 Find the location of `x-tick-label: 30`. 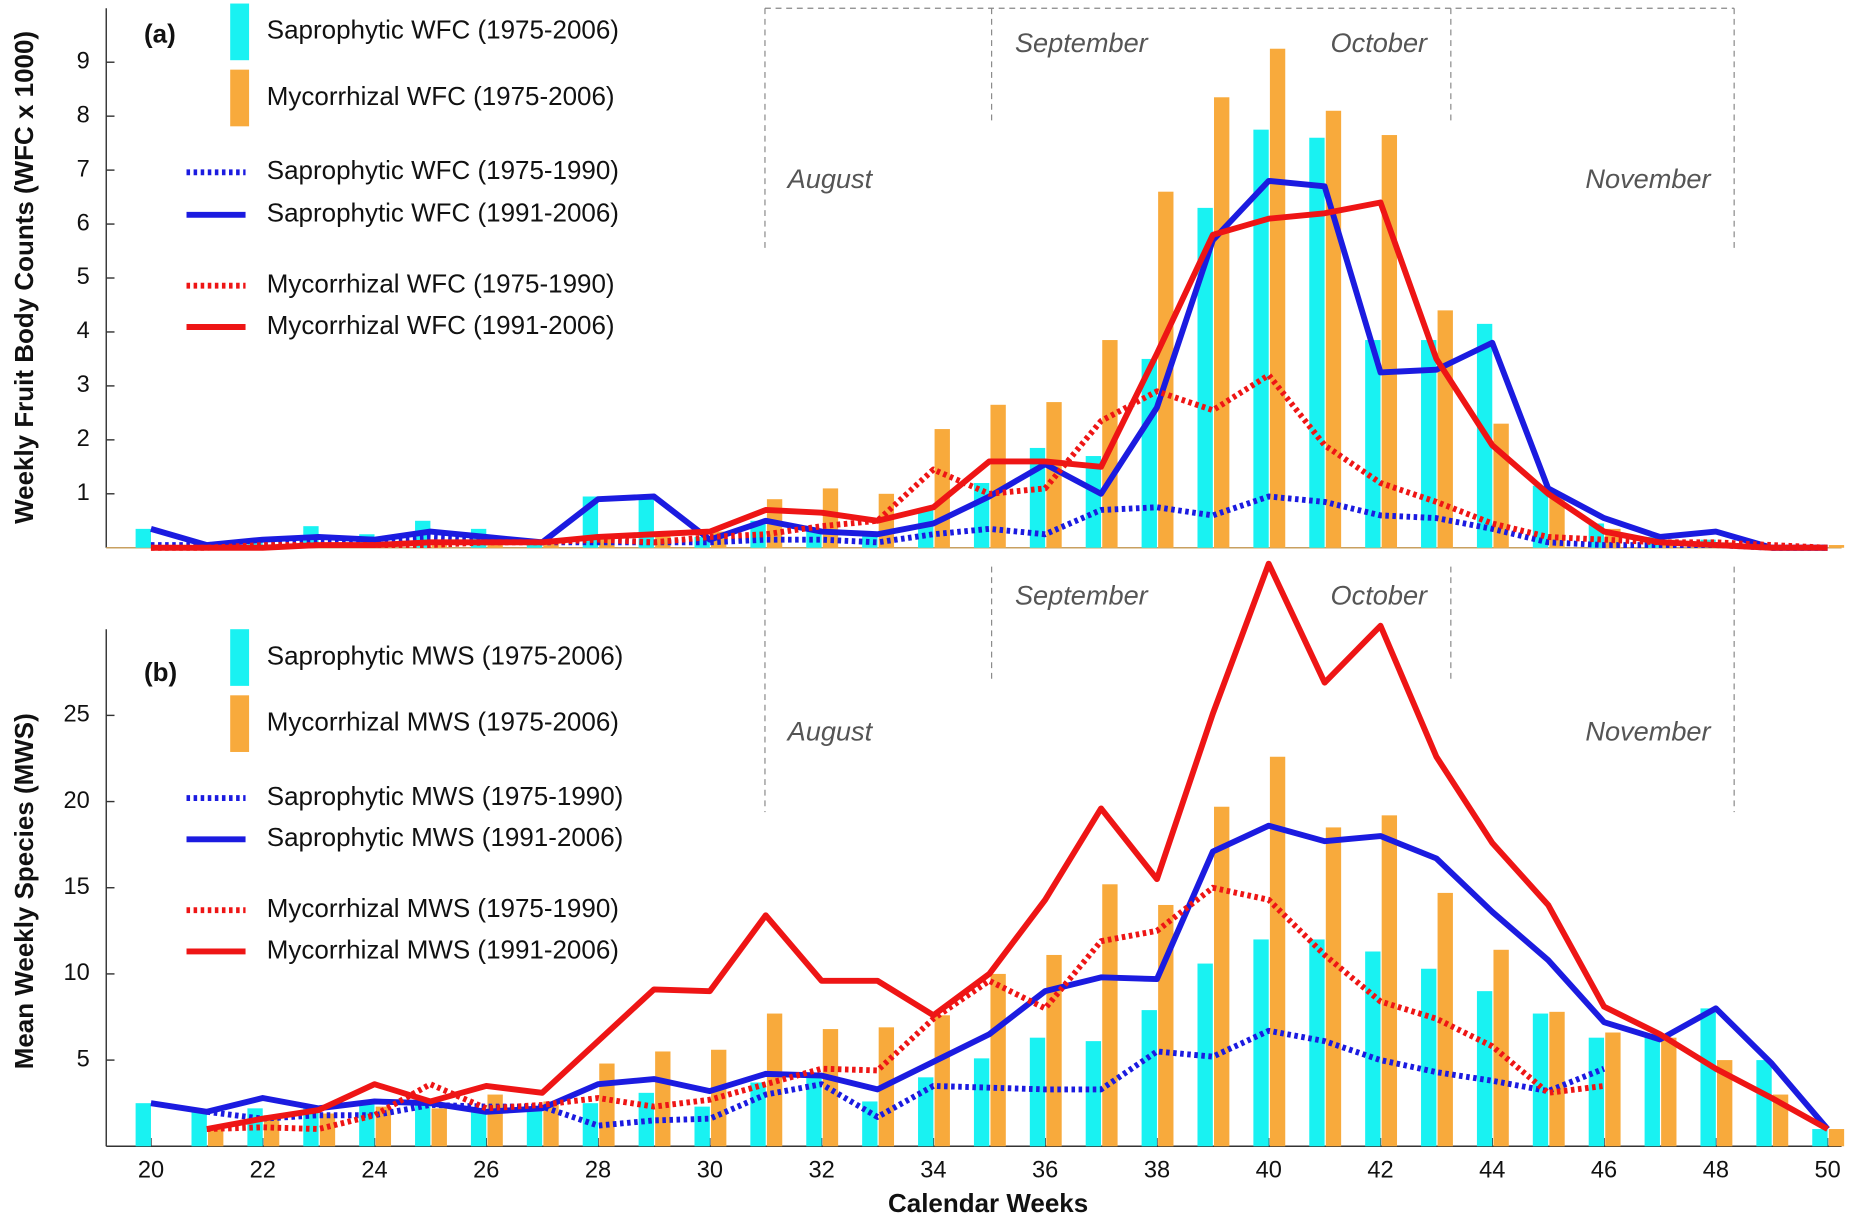

x-tick-label: 30 is located at coordinates (710, 1170).